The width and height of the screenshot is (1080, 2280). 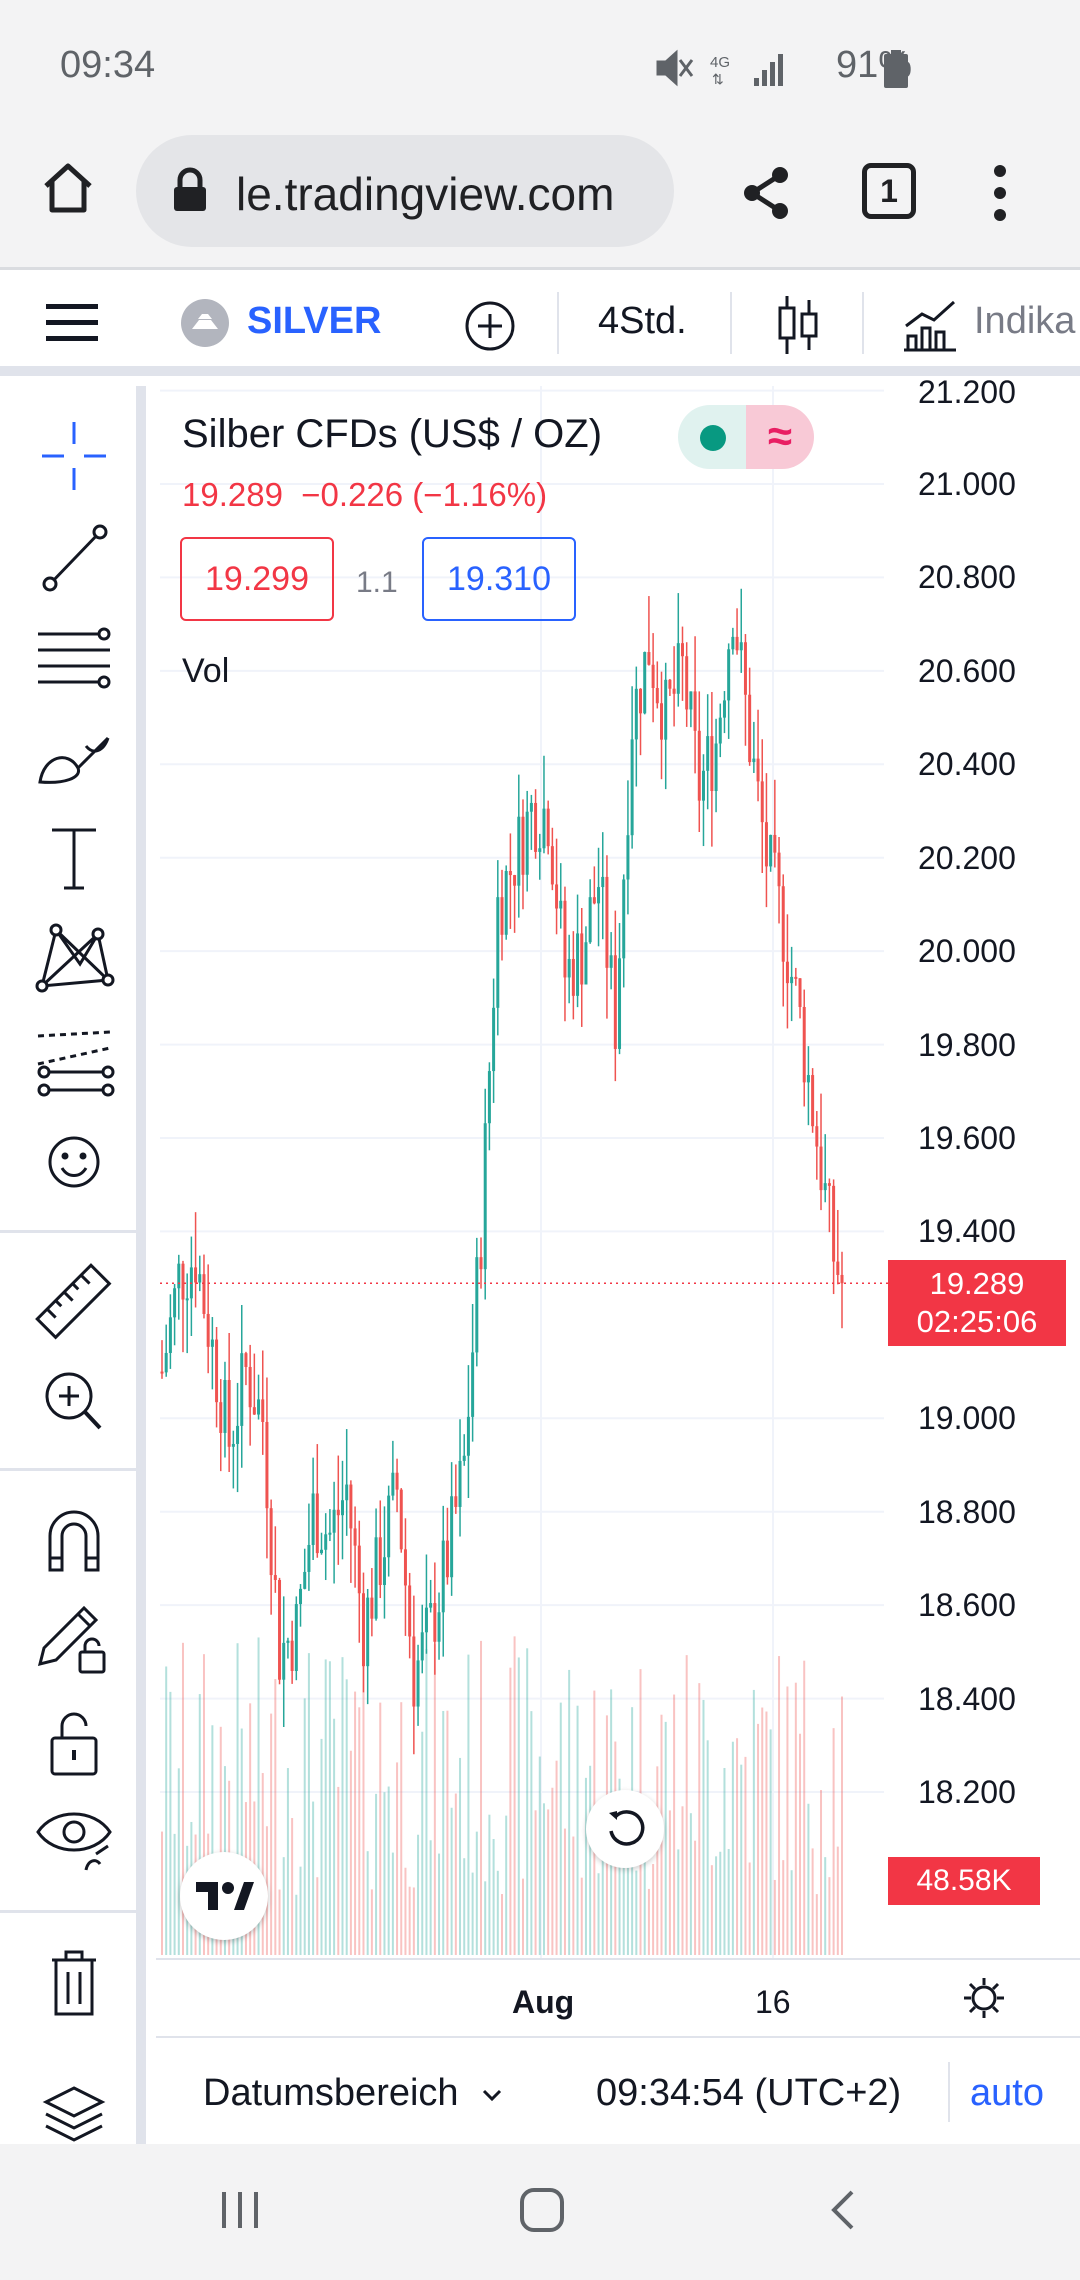 What do you see at coordinates (930, 324) in the screenshot?
I see `indicators-icon` at bounding box center [930, 324].